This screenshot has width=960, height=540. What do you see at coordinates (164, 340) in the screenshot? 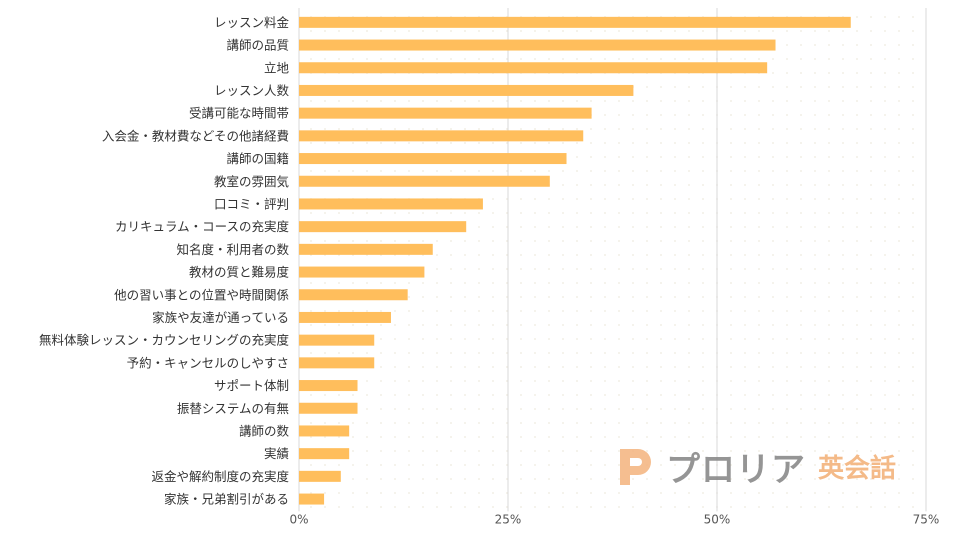
I see `category-label: 無料体験レッスン・カウンセリングの充実度` at bounding box center [164, 340].